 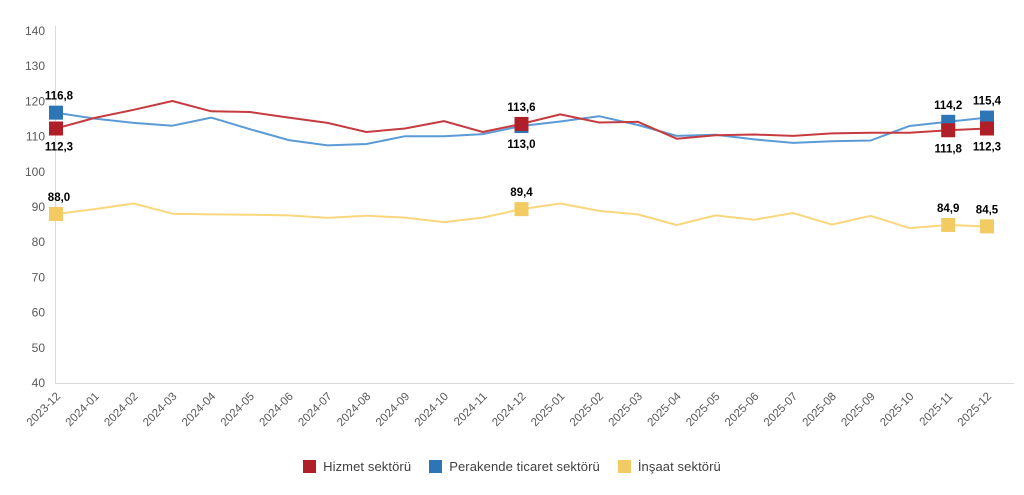 What do you see at coordinates (39, 313) in the screenshot?
I see `y-axis-tick-label: 60` at bounding box center [39, 313].